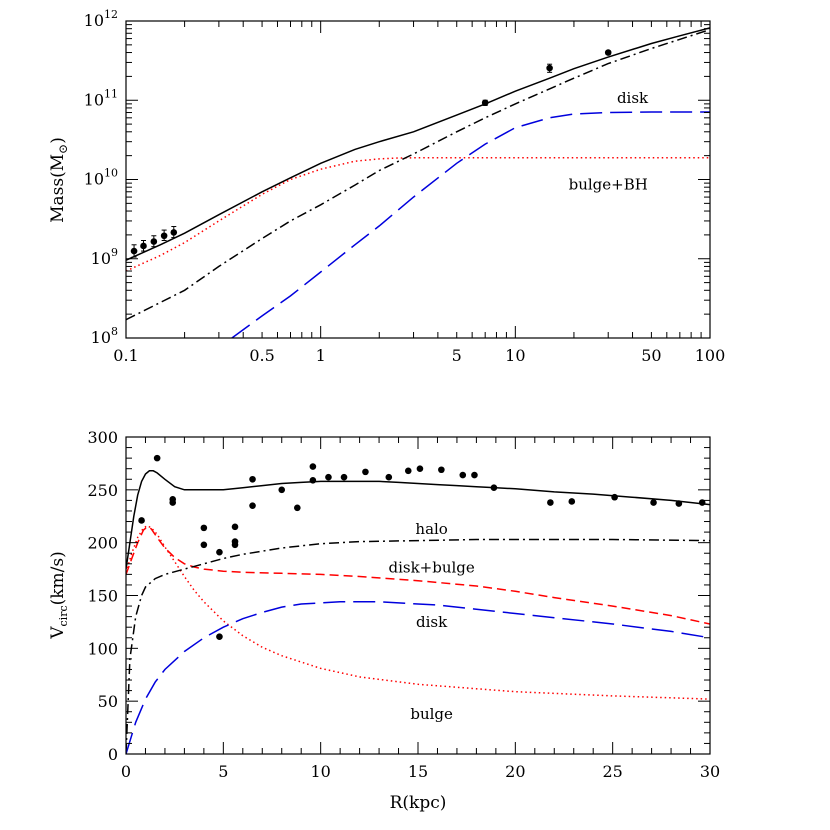  Describe the element at coordinates (633, 98) in the screenshot. I see `mass-annotation-disk: disk` at that location.